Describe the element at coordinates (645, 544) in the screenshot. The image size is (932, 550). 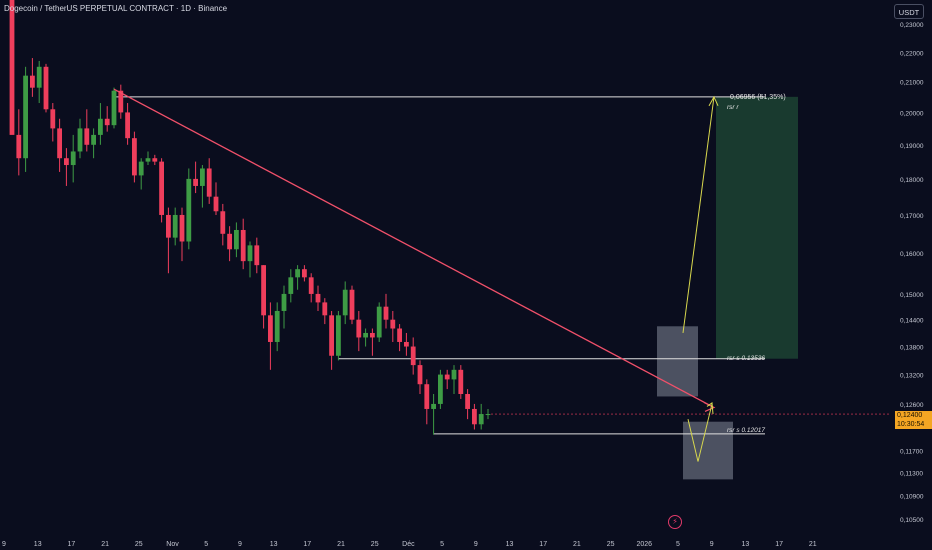
I see `x-tick-label: 2026` at that location.